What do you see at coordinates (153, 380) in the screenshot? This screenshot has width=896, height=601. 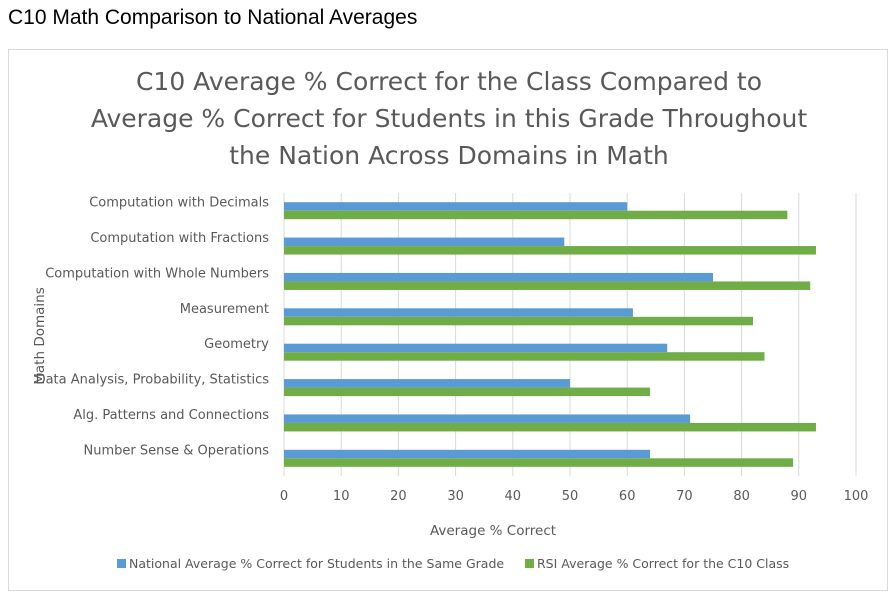 I see `category-label: Data Analysis, Probability, Statistics` at bounding box center [153, 380].